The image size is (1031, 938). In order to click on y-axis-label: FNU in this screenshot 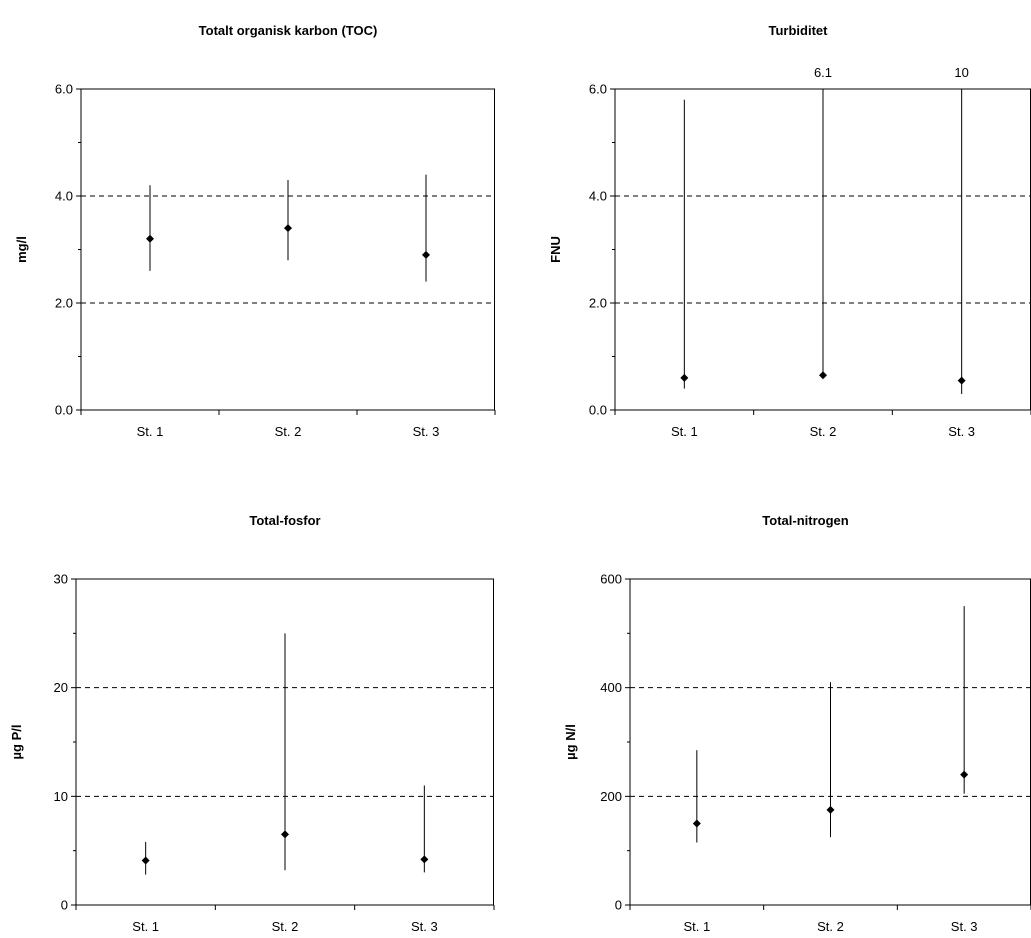, I will do `click(555, 249)`.